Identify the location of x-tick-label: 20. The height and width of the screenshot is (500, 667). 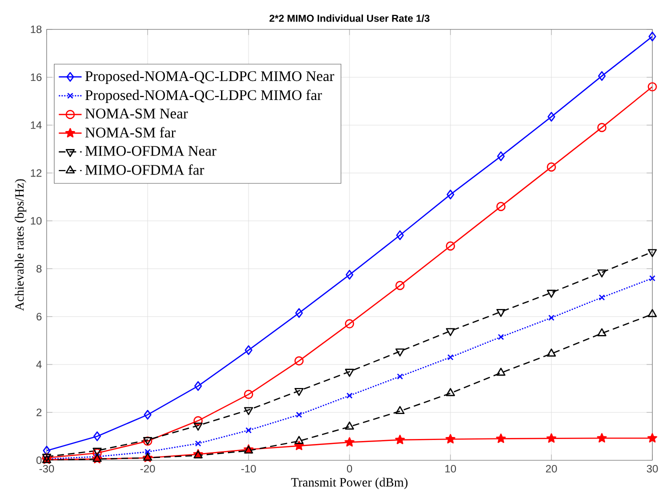
(551, 468).